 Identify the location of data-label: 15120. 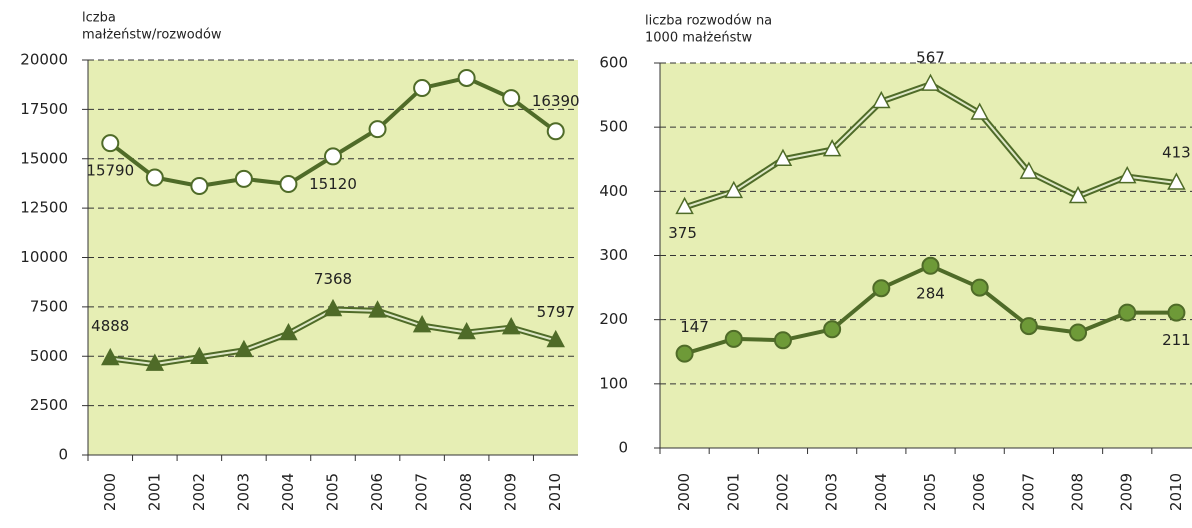
(333, 184).